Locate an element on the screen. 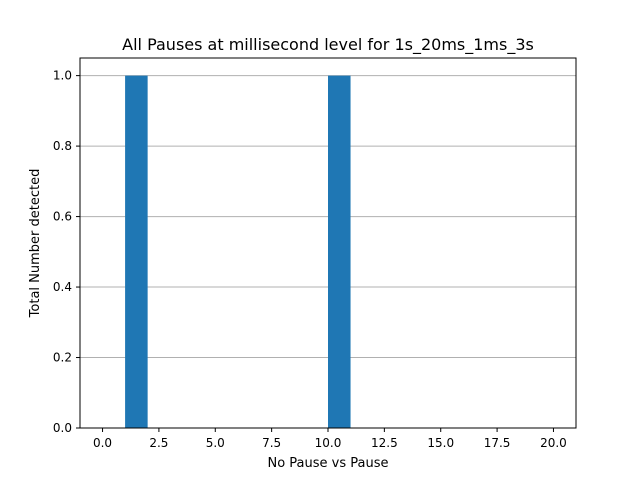 The image size is (640, 480). y-axis-label: Total Number detected is located at coordinates (35, 244).